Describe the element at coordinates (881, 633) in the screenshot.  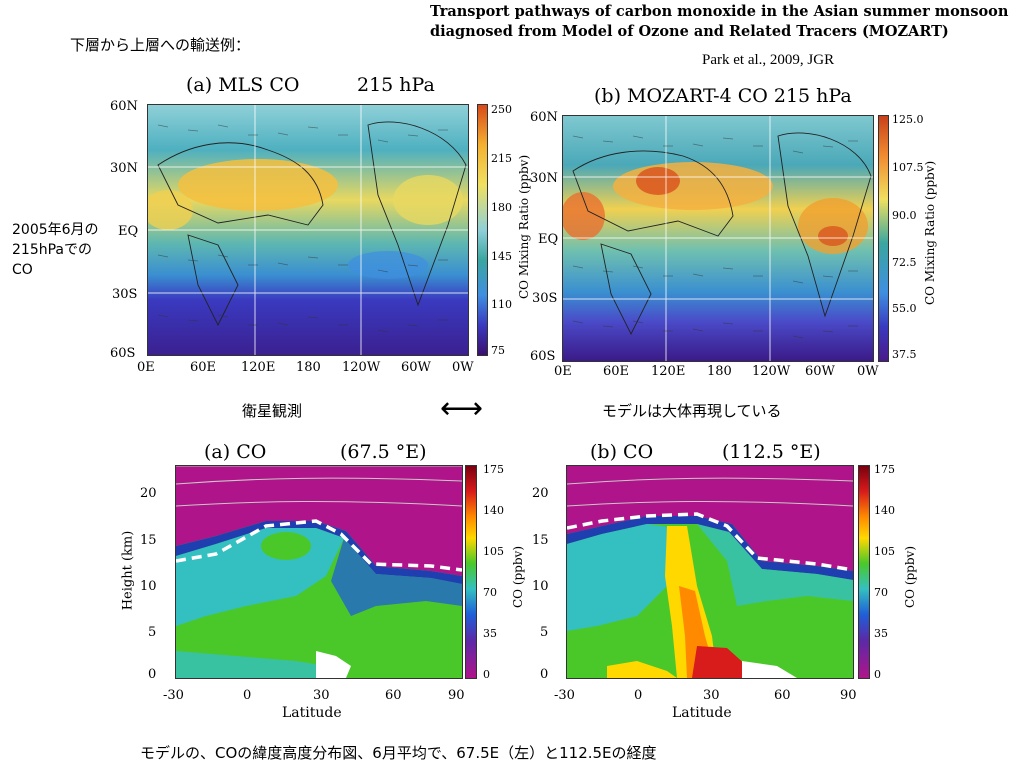
I see `sec-b-cbar-tick: 35` at that location.